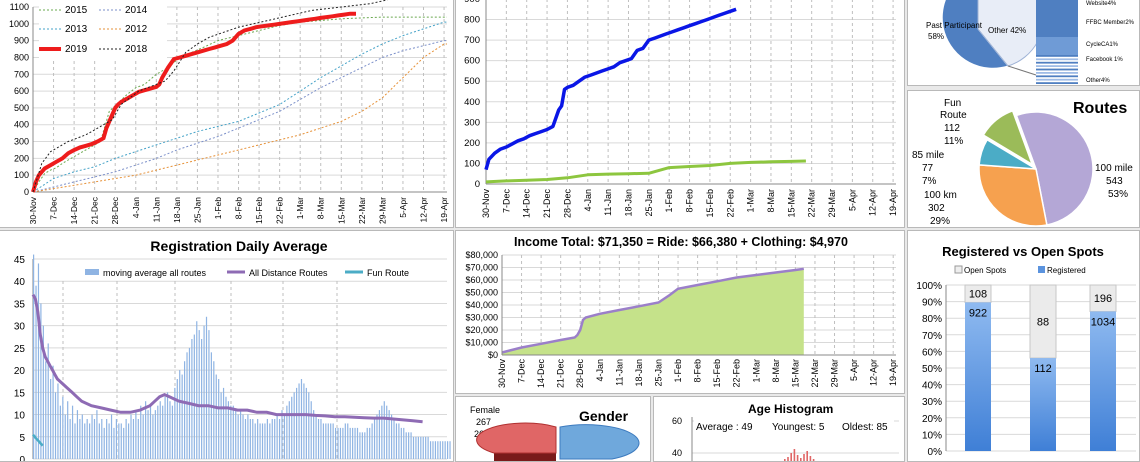  I want to click on y-tick-label: 600, so click(21, 91).